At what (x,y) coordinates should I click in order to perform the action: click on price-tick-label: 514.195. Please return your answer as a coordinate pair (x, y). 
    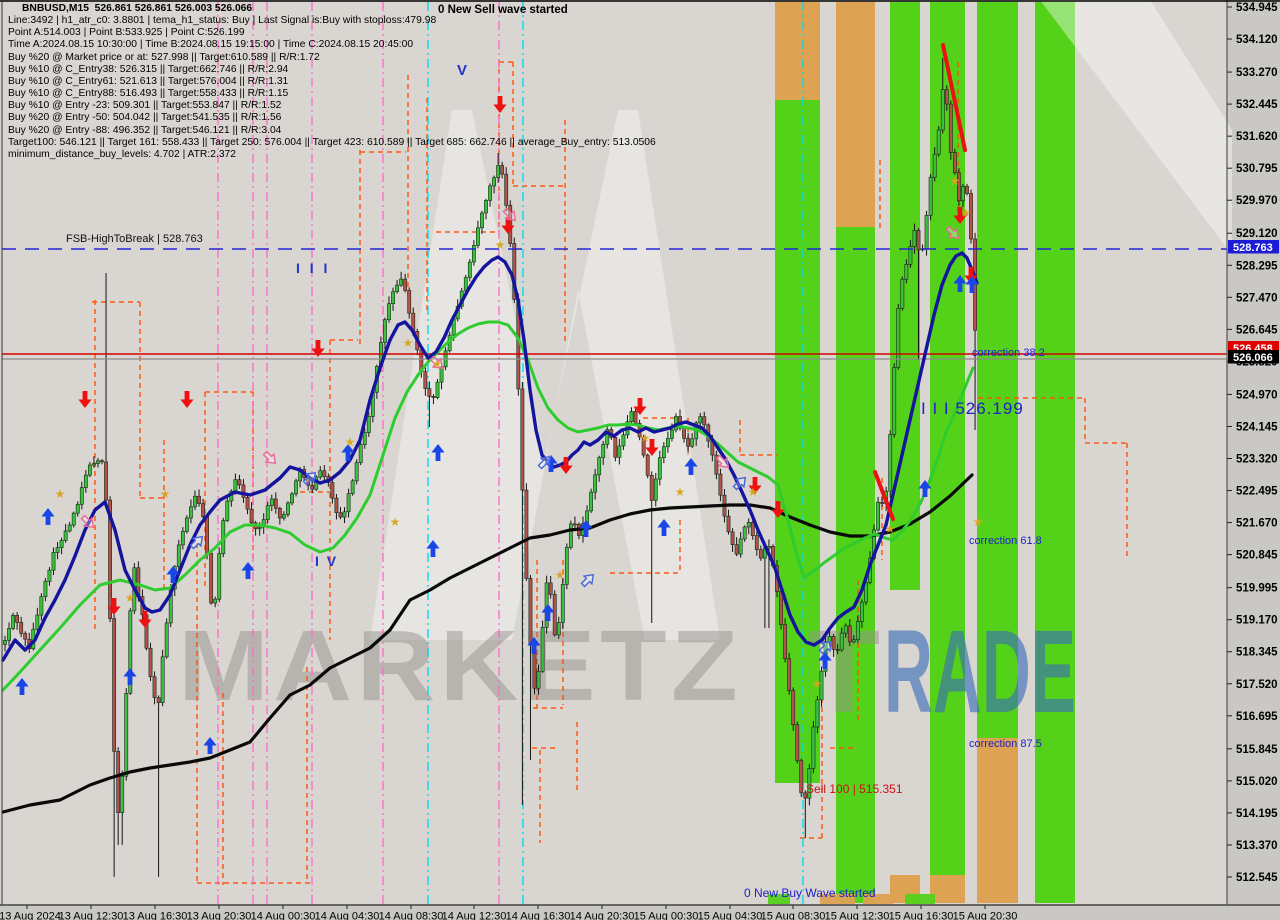
    Looking at the image, I should click on (1257, 814).